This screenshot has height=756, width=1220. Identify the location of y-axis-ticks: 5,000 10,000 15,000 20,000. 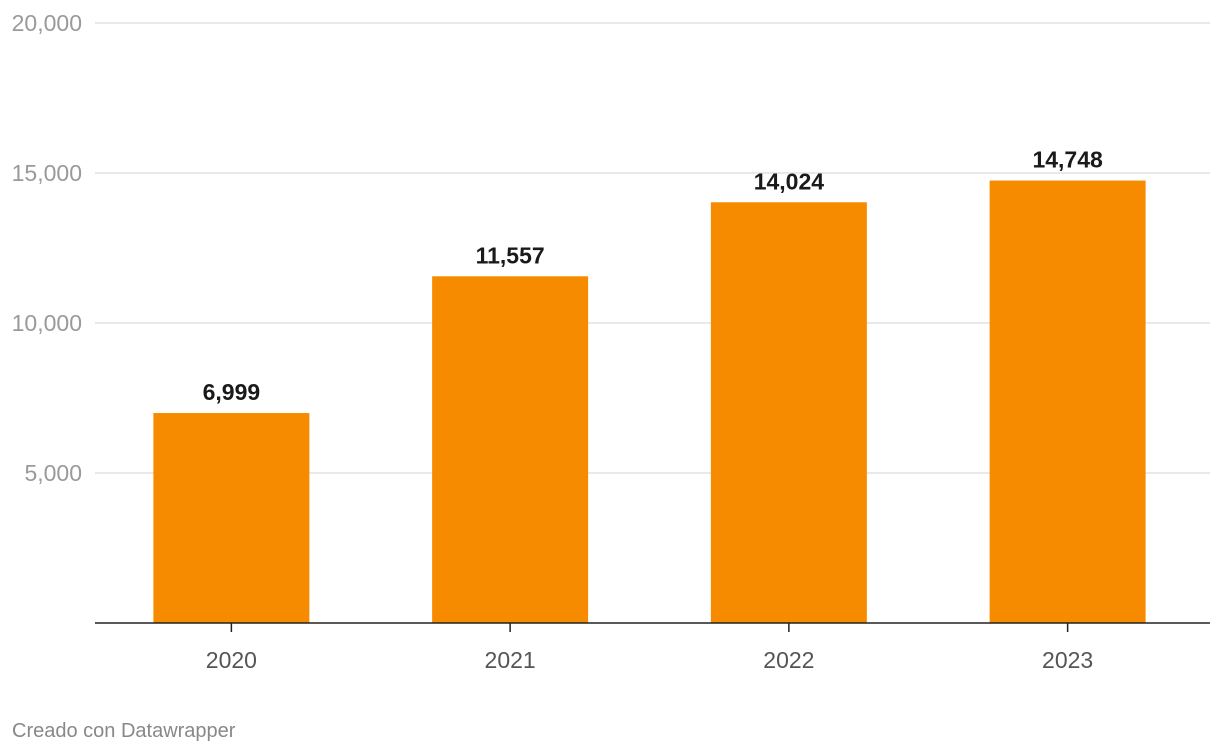
(47, 248).